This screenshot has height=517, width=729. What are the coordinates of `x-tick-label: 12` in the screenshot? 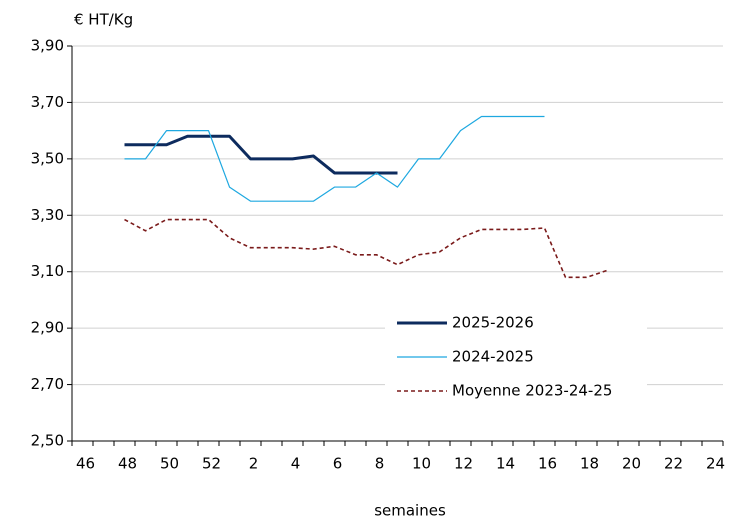 It's located at (463, 464).